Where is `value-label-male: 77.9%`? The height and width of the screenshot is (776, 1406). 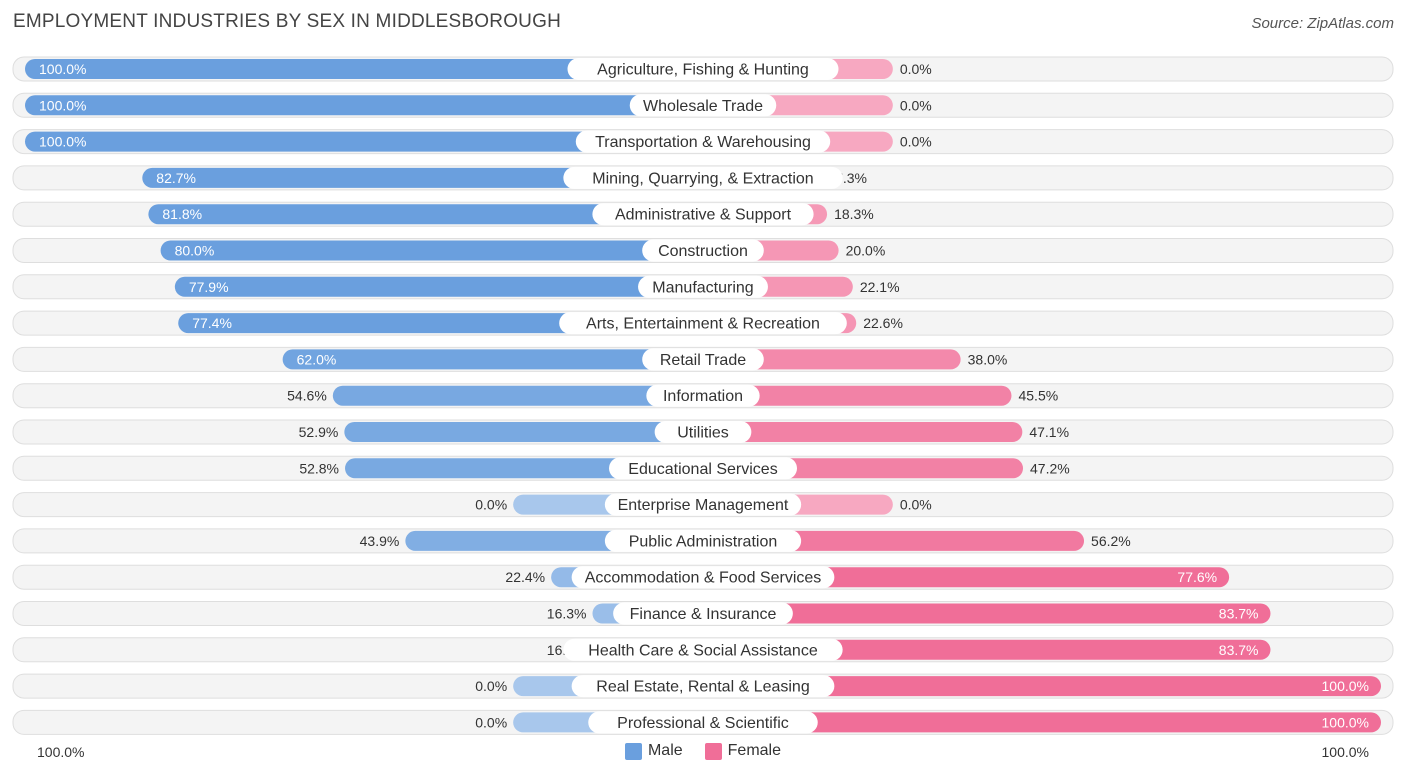
value-label-male: 77.9% is located at coordinates (209, 287).